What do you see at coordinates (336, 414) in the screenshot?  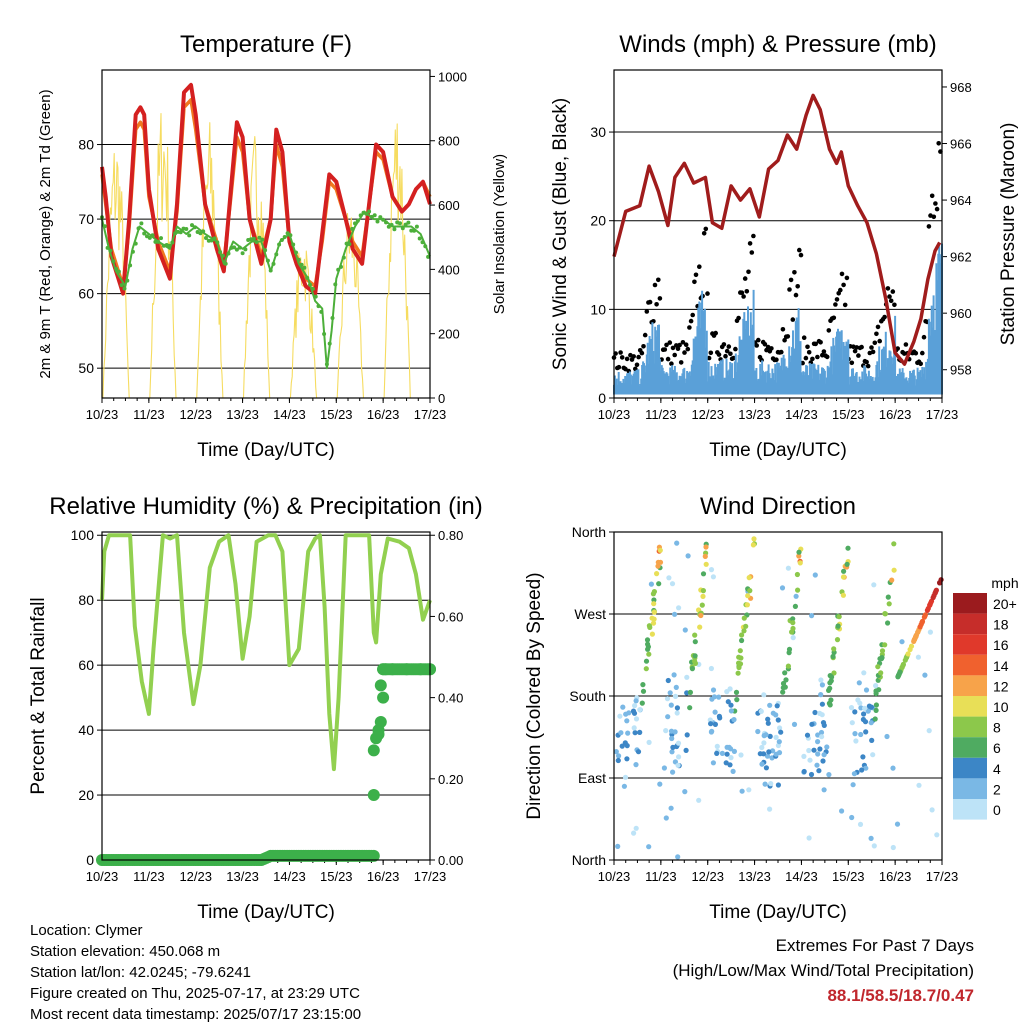 I see `x-tick-label: 15/23` at bounding box center [336, 414].